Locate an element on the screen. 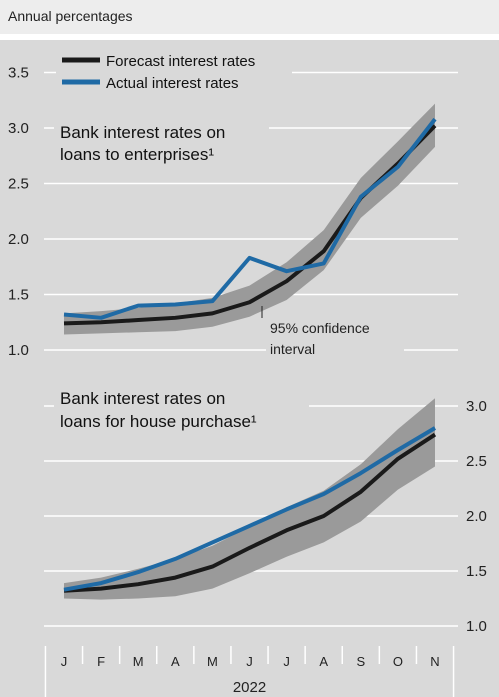 Image resolution: width=499 pixels, height=697 pixels. x-axis-year-label: 2022 is located at coordinates (249, 687).